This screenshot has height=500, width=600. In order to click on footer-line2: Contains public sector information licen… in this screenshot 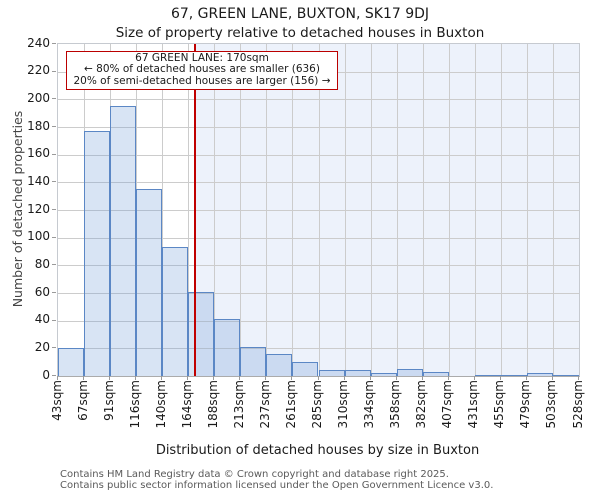, I will do `click(277, 485)`.